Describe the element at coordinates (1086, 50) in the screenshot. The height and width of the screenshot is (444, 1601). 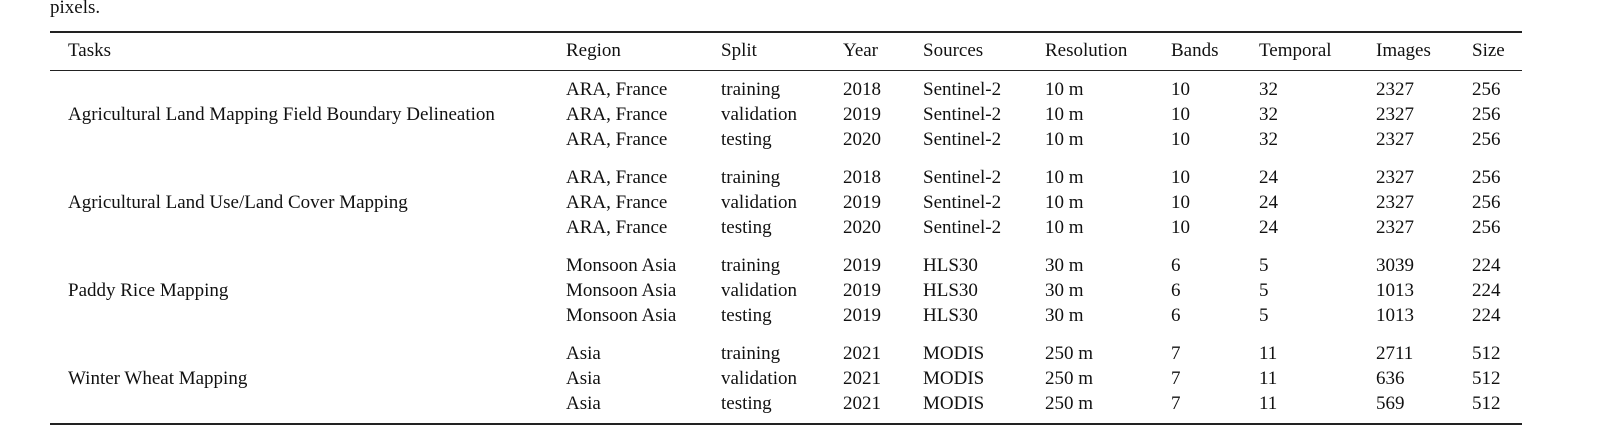
I see `header-cell: Resolution` at that location.